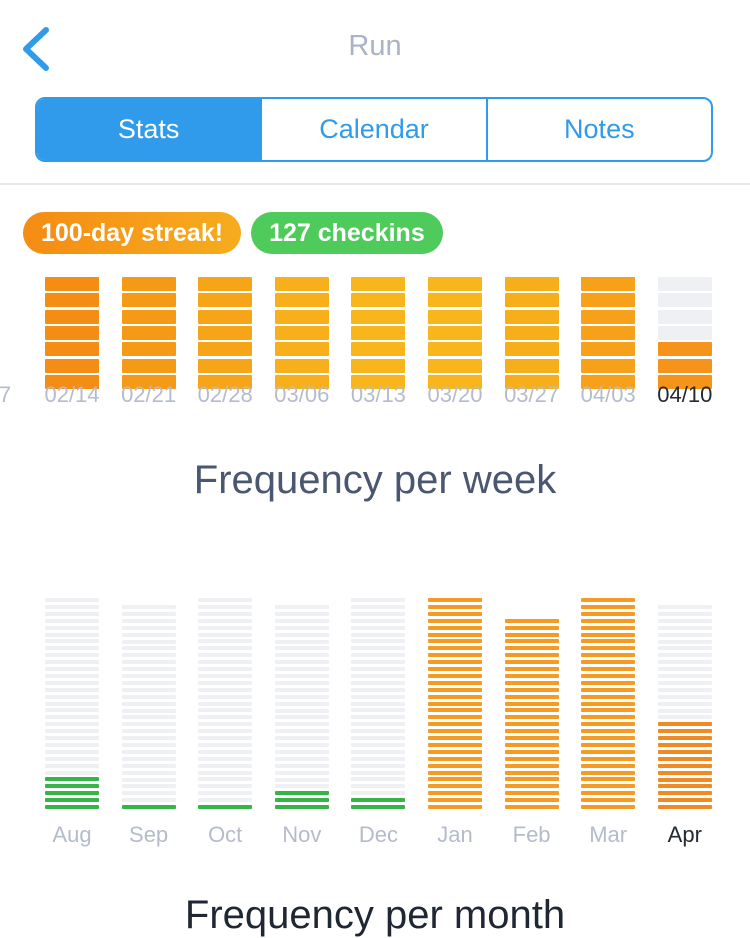 The height and width of the screenshot is (938, 750). What do you see at coordinates (302, 394) in the screenshot?
I see `week-tick-label: 03/06` at bounding box center [302, 394].